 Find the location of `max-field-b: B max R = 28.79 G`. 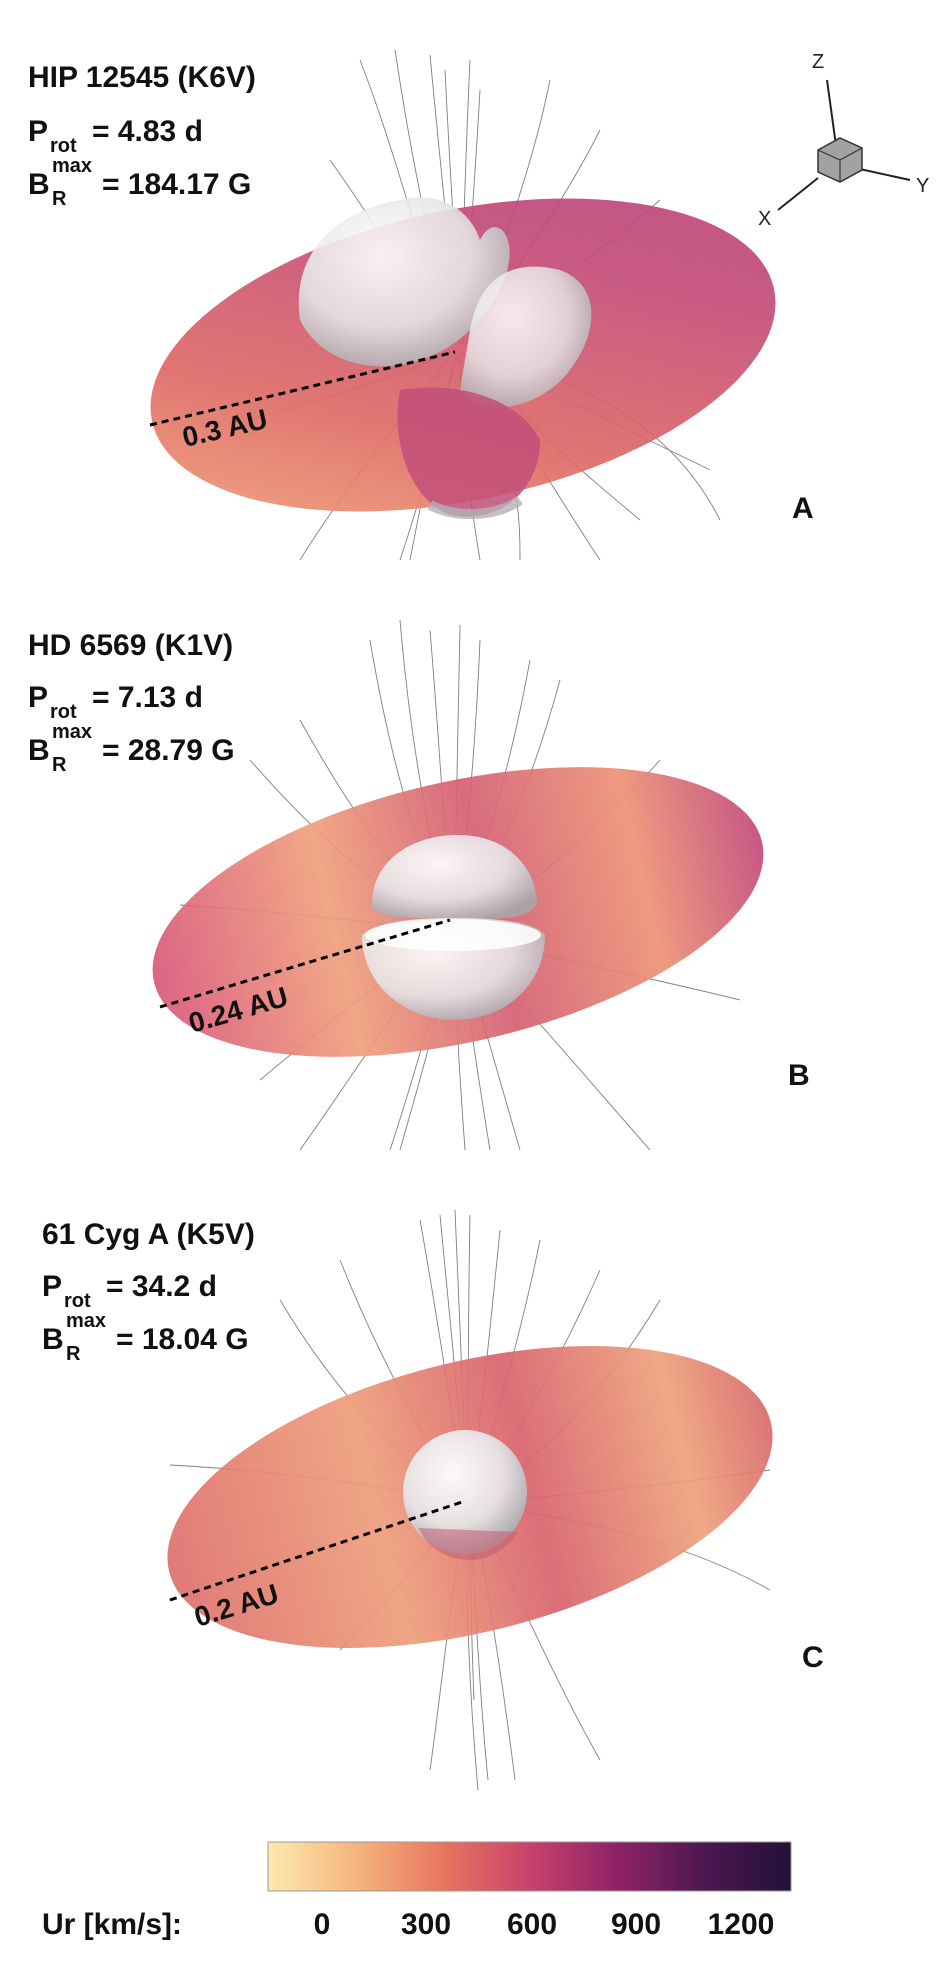

max-field-b: B max R = 28.79 G is located at coordinates (131, 748).